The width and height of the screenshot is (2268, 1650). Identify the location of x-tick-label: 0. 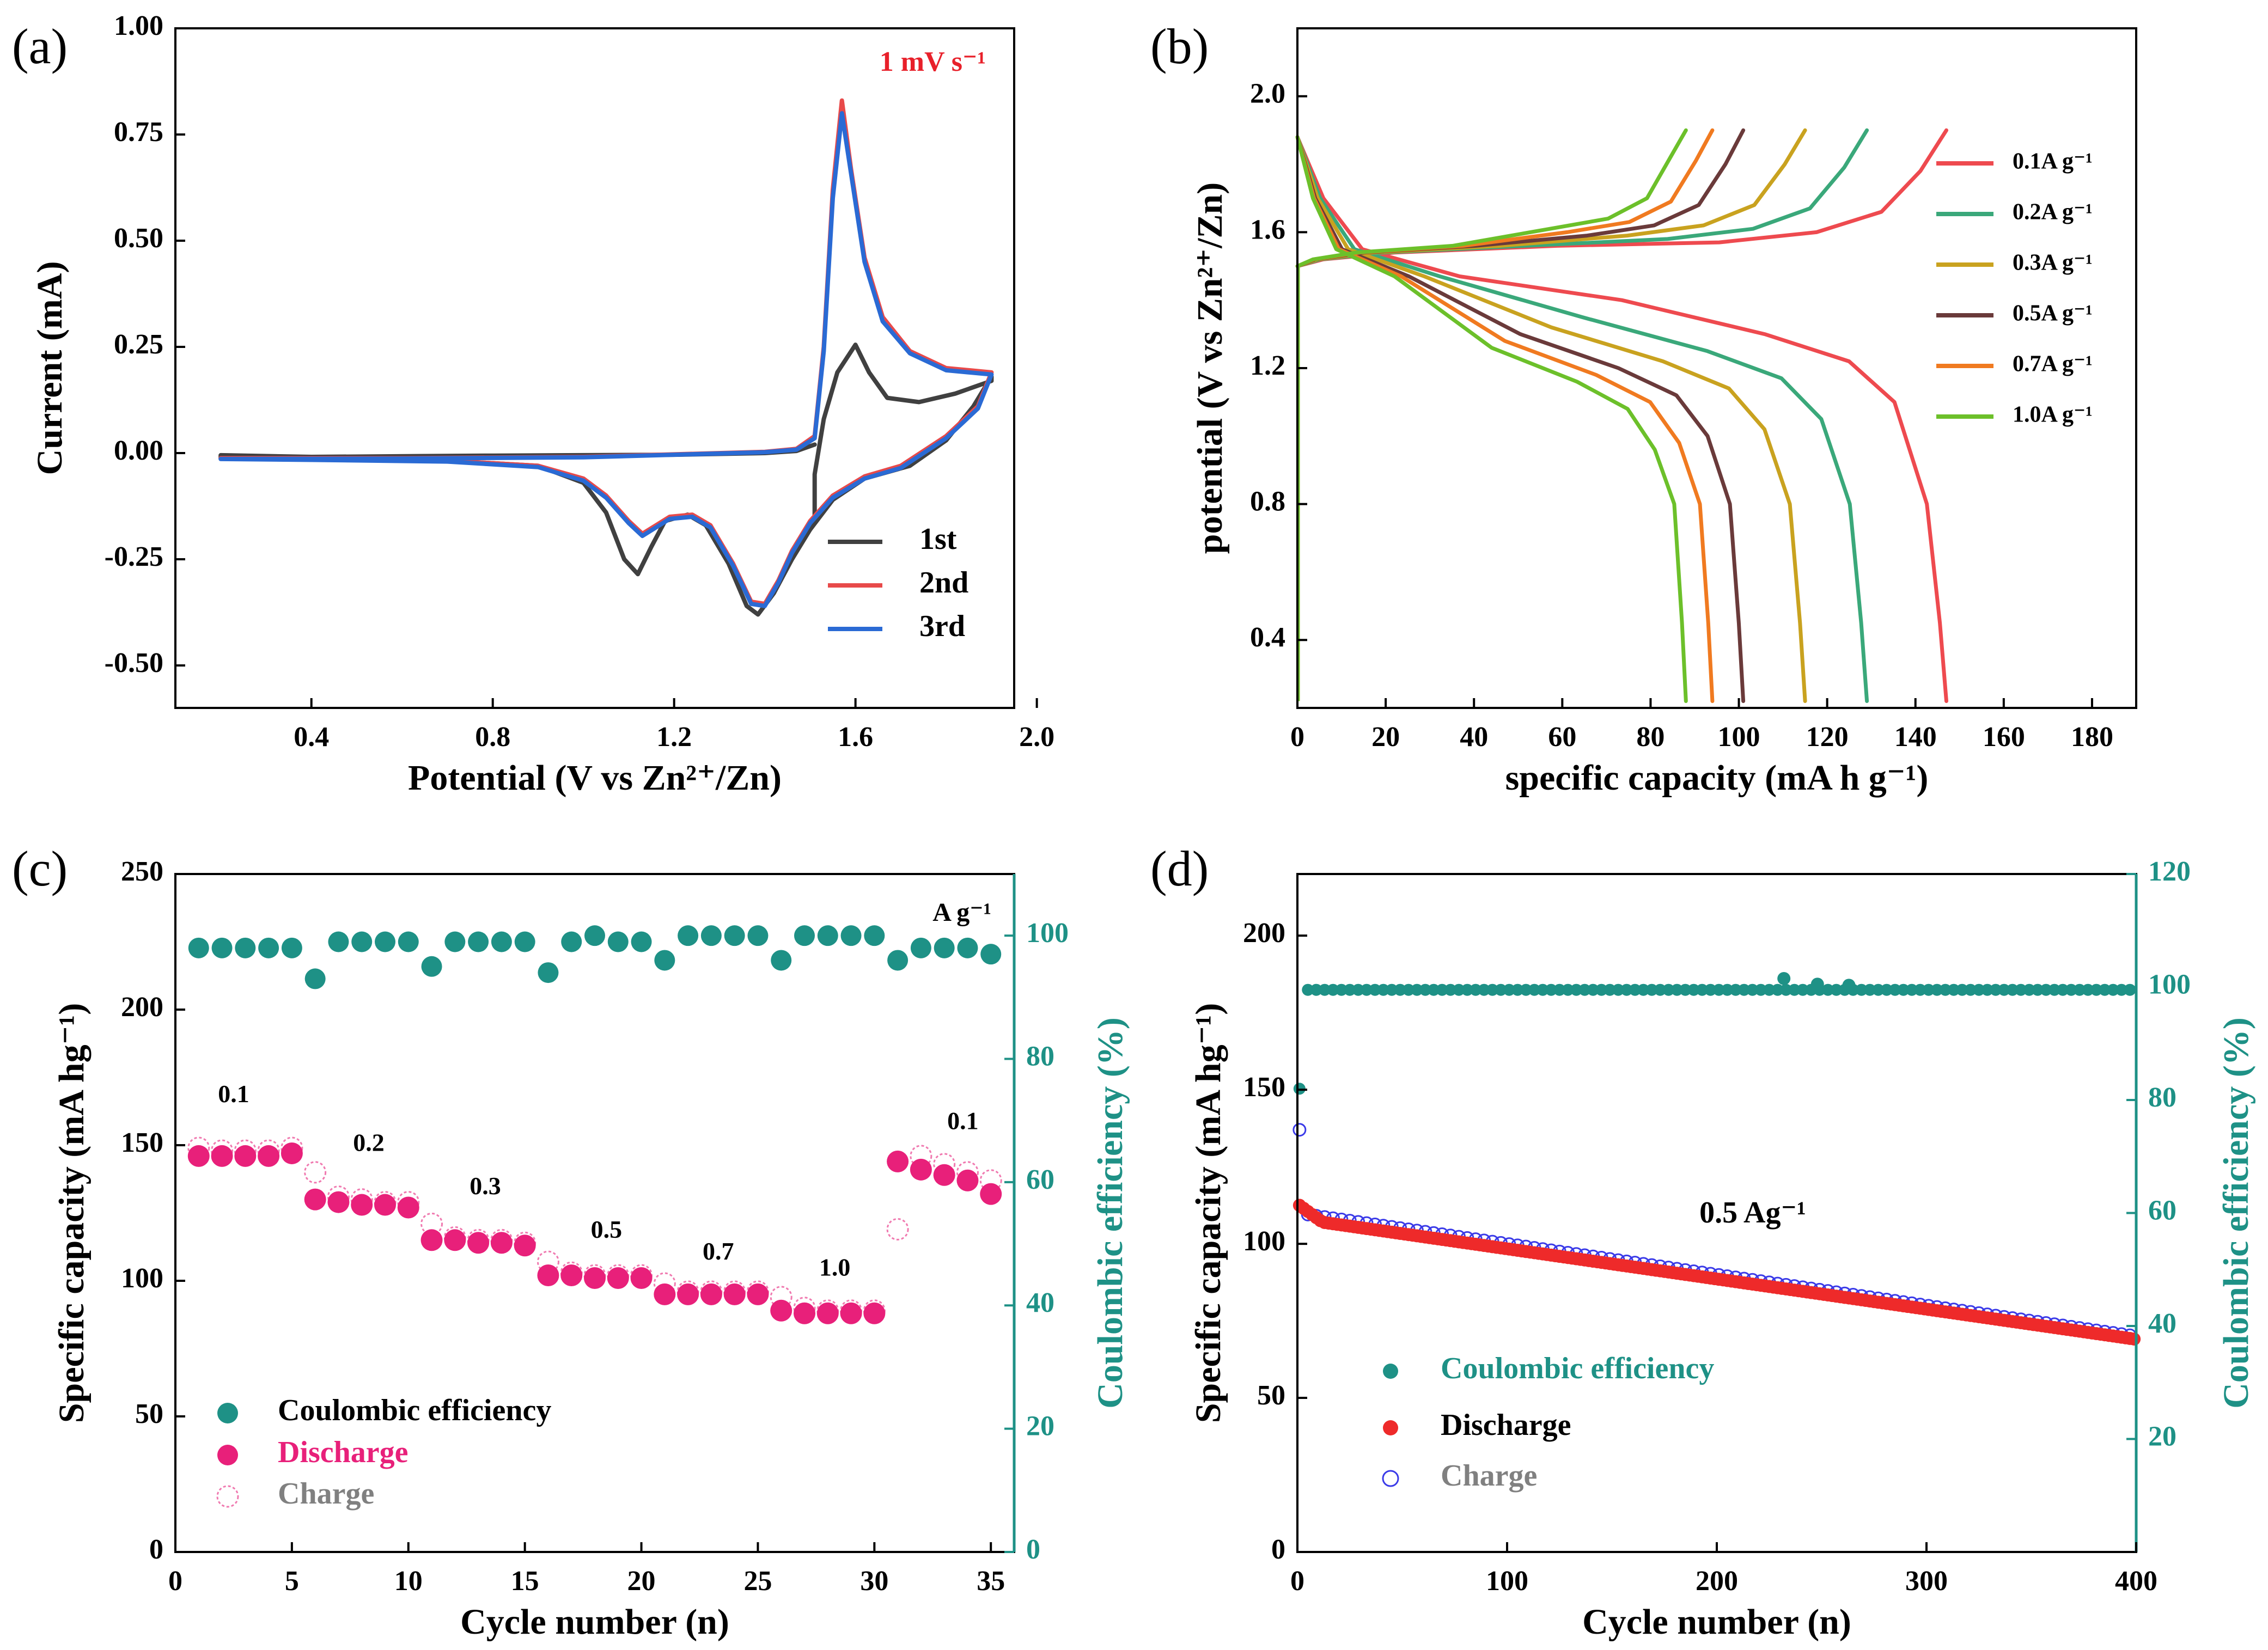
(175, 1582).